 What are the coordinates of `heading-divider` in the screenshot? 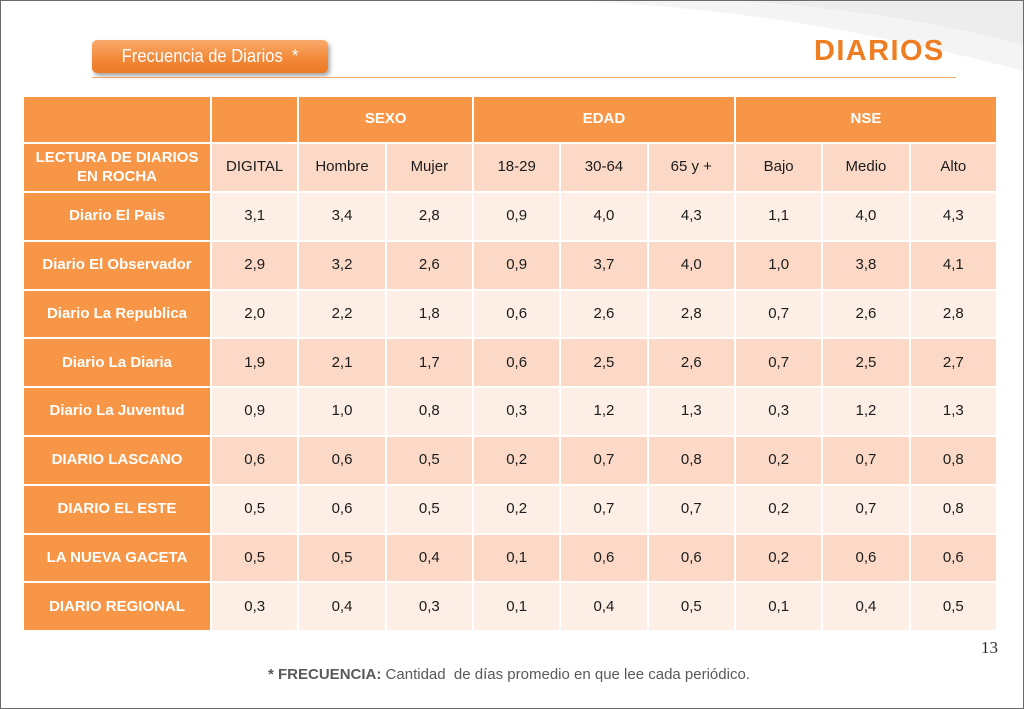 It's located at (524, 77).